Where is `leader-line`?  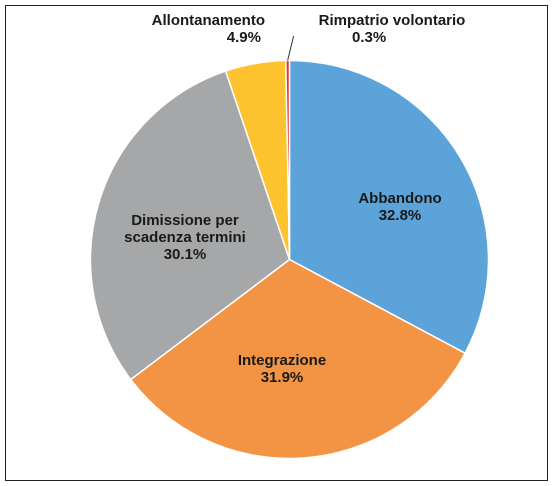 leader-line is located at coordinates (291, 48).